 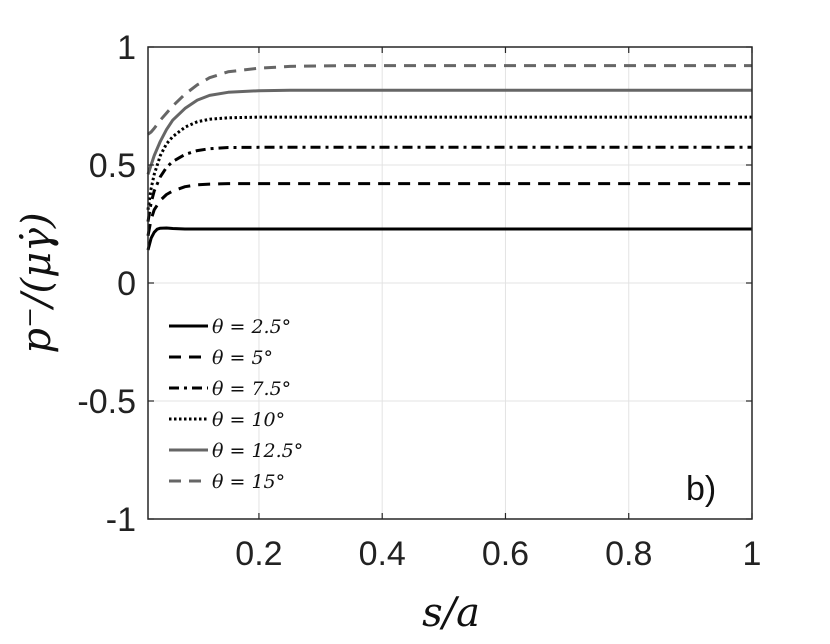 I want to click on x-axis-label: s/a, so click(x=451, y=613).